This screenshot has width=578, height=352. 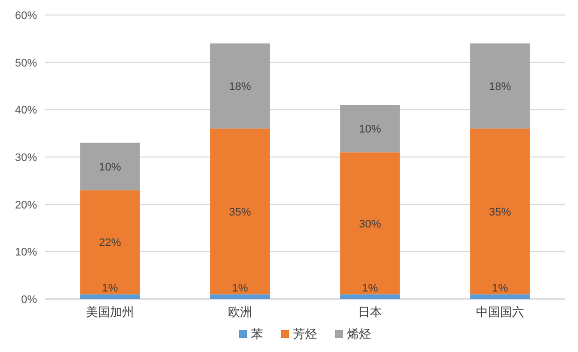 I want to click on y-tick-label: 40%, so click(x=26, y=110).